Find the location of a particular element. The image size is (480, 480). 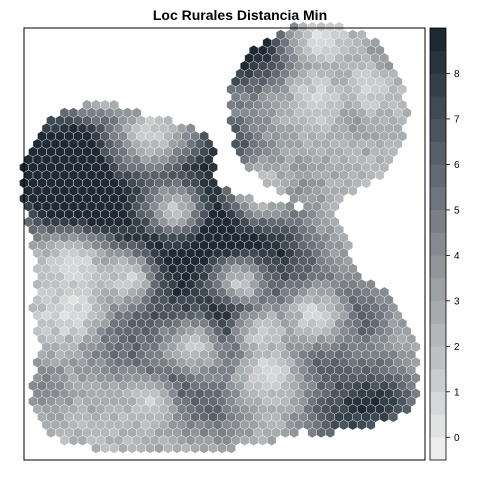

legend-tick-label: 6 is located at coordinates (457, 165).